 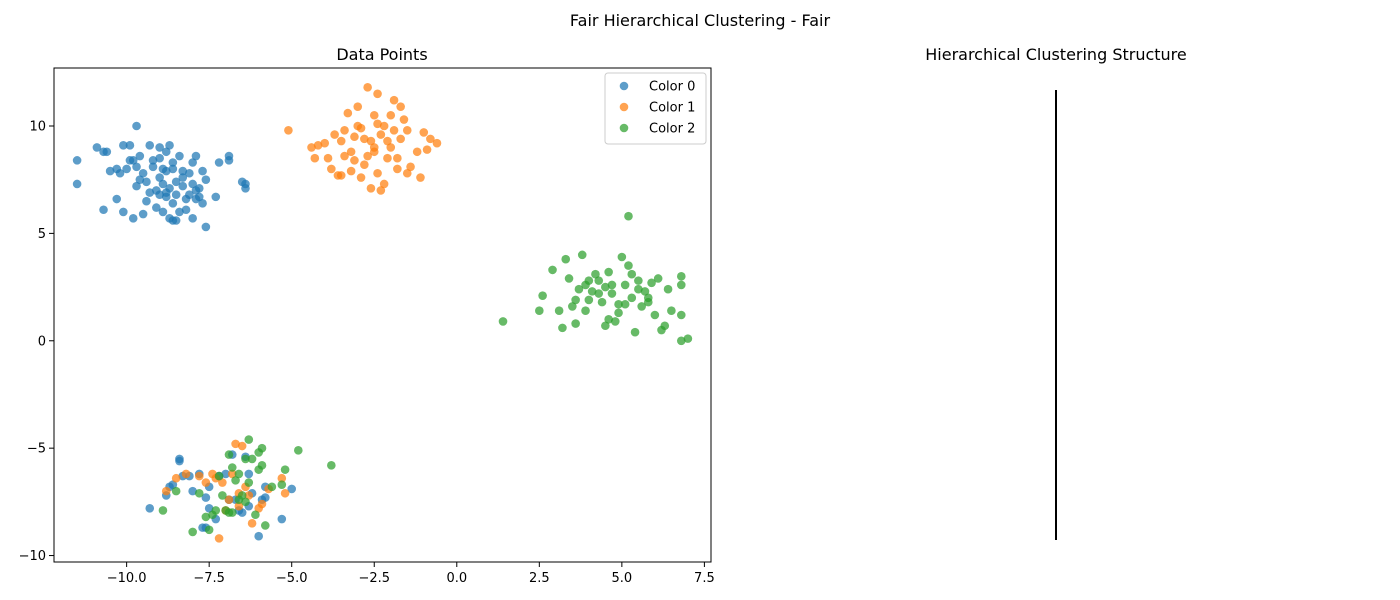 I want to click on legend-box, so click(x=655, y=108).